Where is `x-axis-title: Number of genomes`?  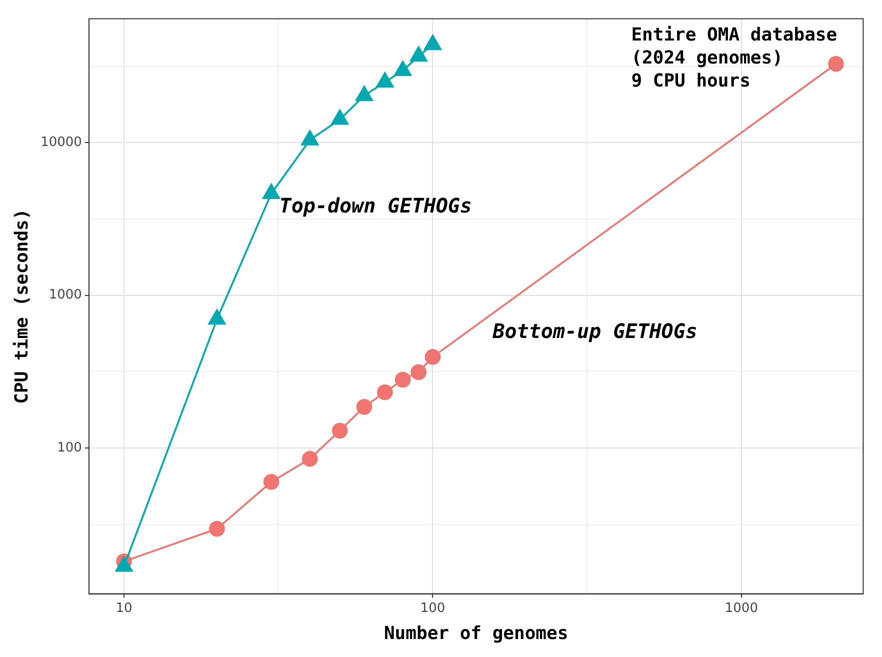
x-axis-title: Number of genomes is located at coordinates (476, 633).